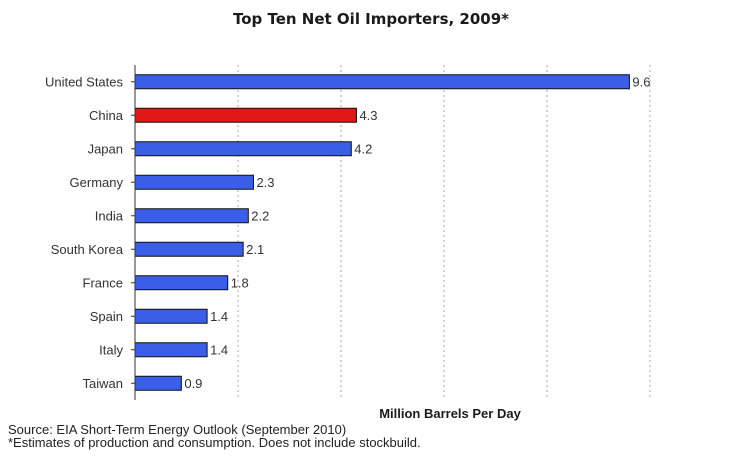 This screenshot has height=456, width=742. What do you see at coordinates (371, 19) in the screenshot?
I see `chart-title: Top Ten Net Oil Importers, 2009*` at bounding box center [371, 19].